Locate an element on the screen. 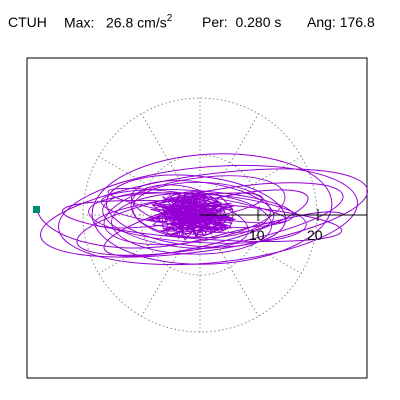  station-code: CTUH is located at coordinates (27, 22).